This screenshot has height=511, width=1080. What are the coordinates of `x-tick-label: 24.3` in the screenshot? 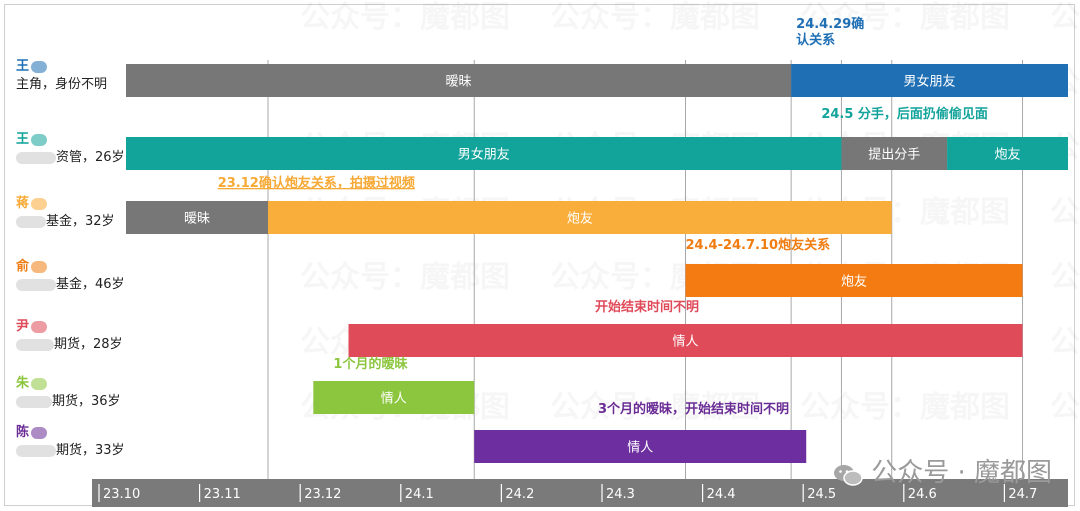 It's located at (620, 494).